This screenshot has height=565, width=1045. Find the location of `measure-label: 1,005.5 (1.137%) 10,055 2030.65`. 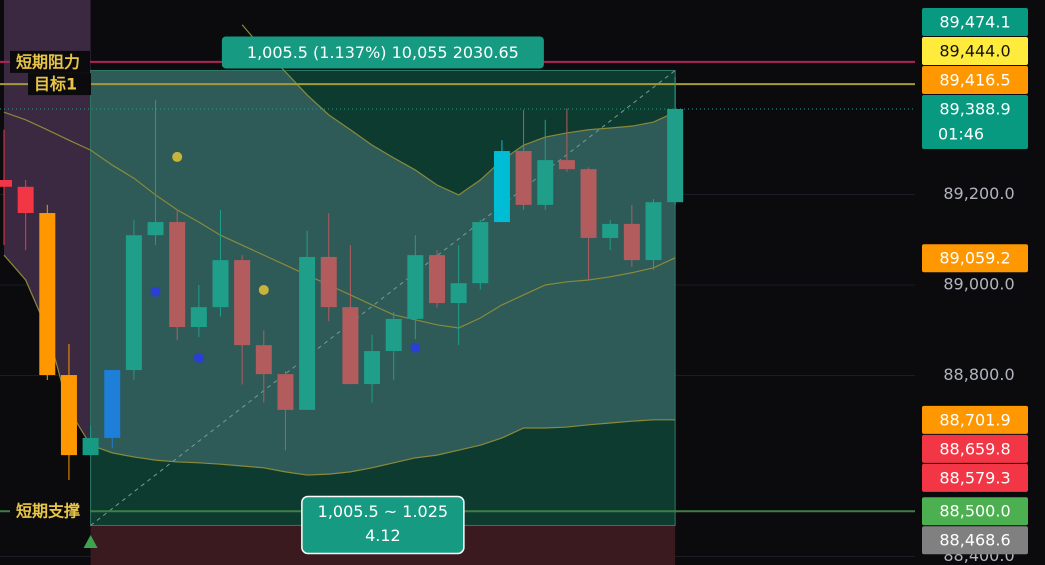

measure-label: 1,005.5 (1.137%) 10,055 2030.65 is located at coordinates (383, 52).